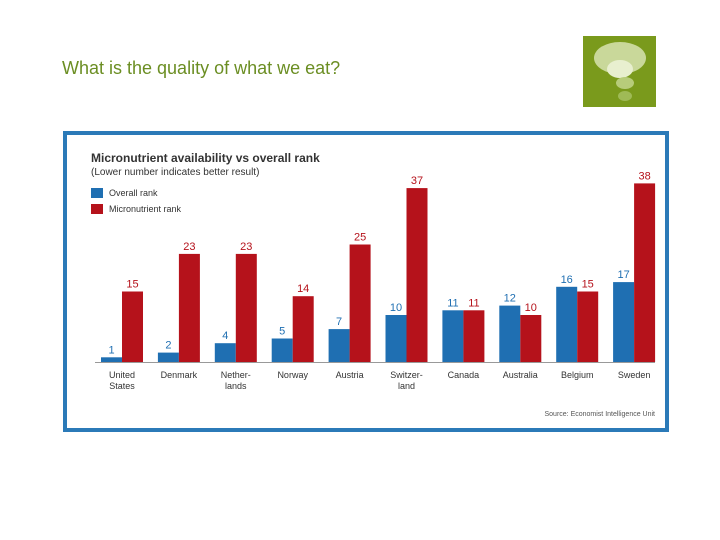  What do you see at coordinates (644, 176) in the screenshot?
I see `data-label-micronutrient: 38` at bounding box center [644, 176].